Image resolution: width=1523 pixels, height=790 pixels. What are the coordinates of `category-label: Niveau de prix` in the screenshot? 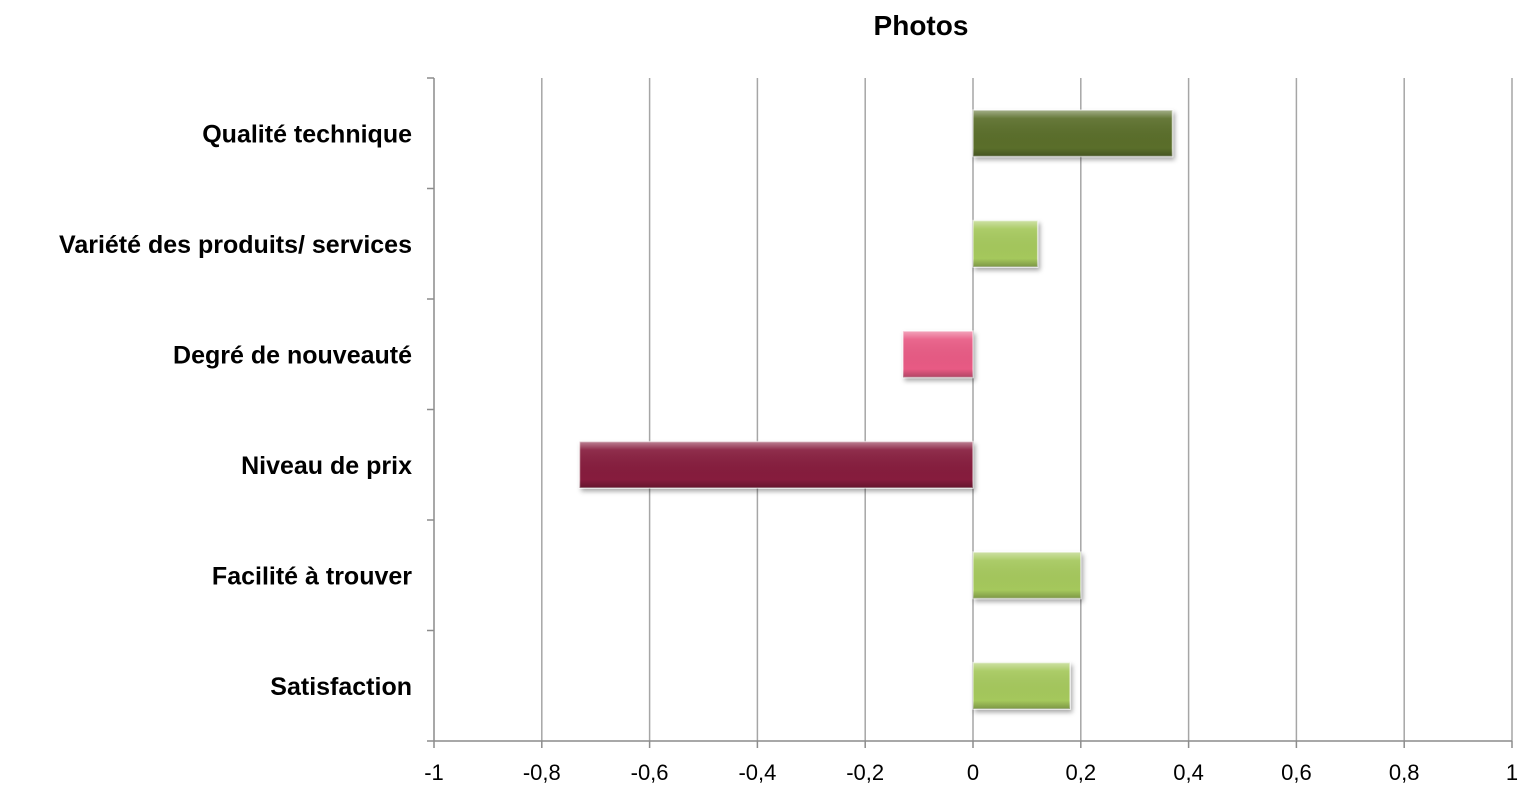 It's located at (326, 466).